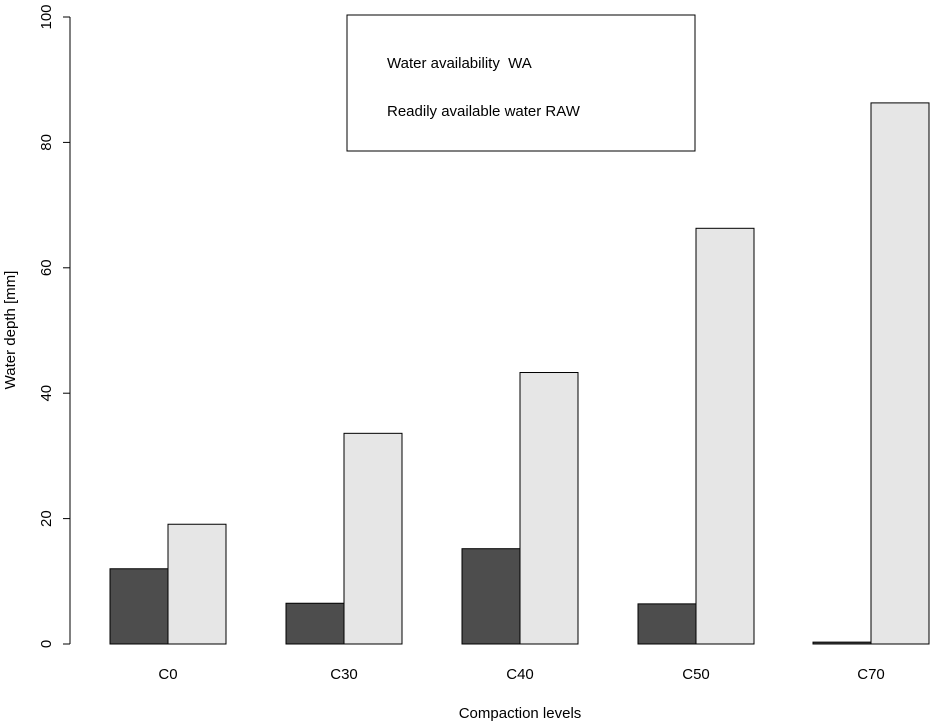  What do you see at coordinates (842, 643) in the screenshot?
I see `bar-c70-wa` at bounding box center [842, 643].